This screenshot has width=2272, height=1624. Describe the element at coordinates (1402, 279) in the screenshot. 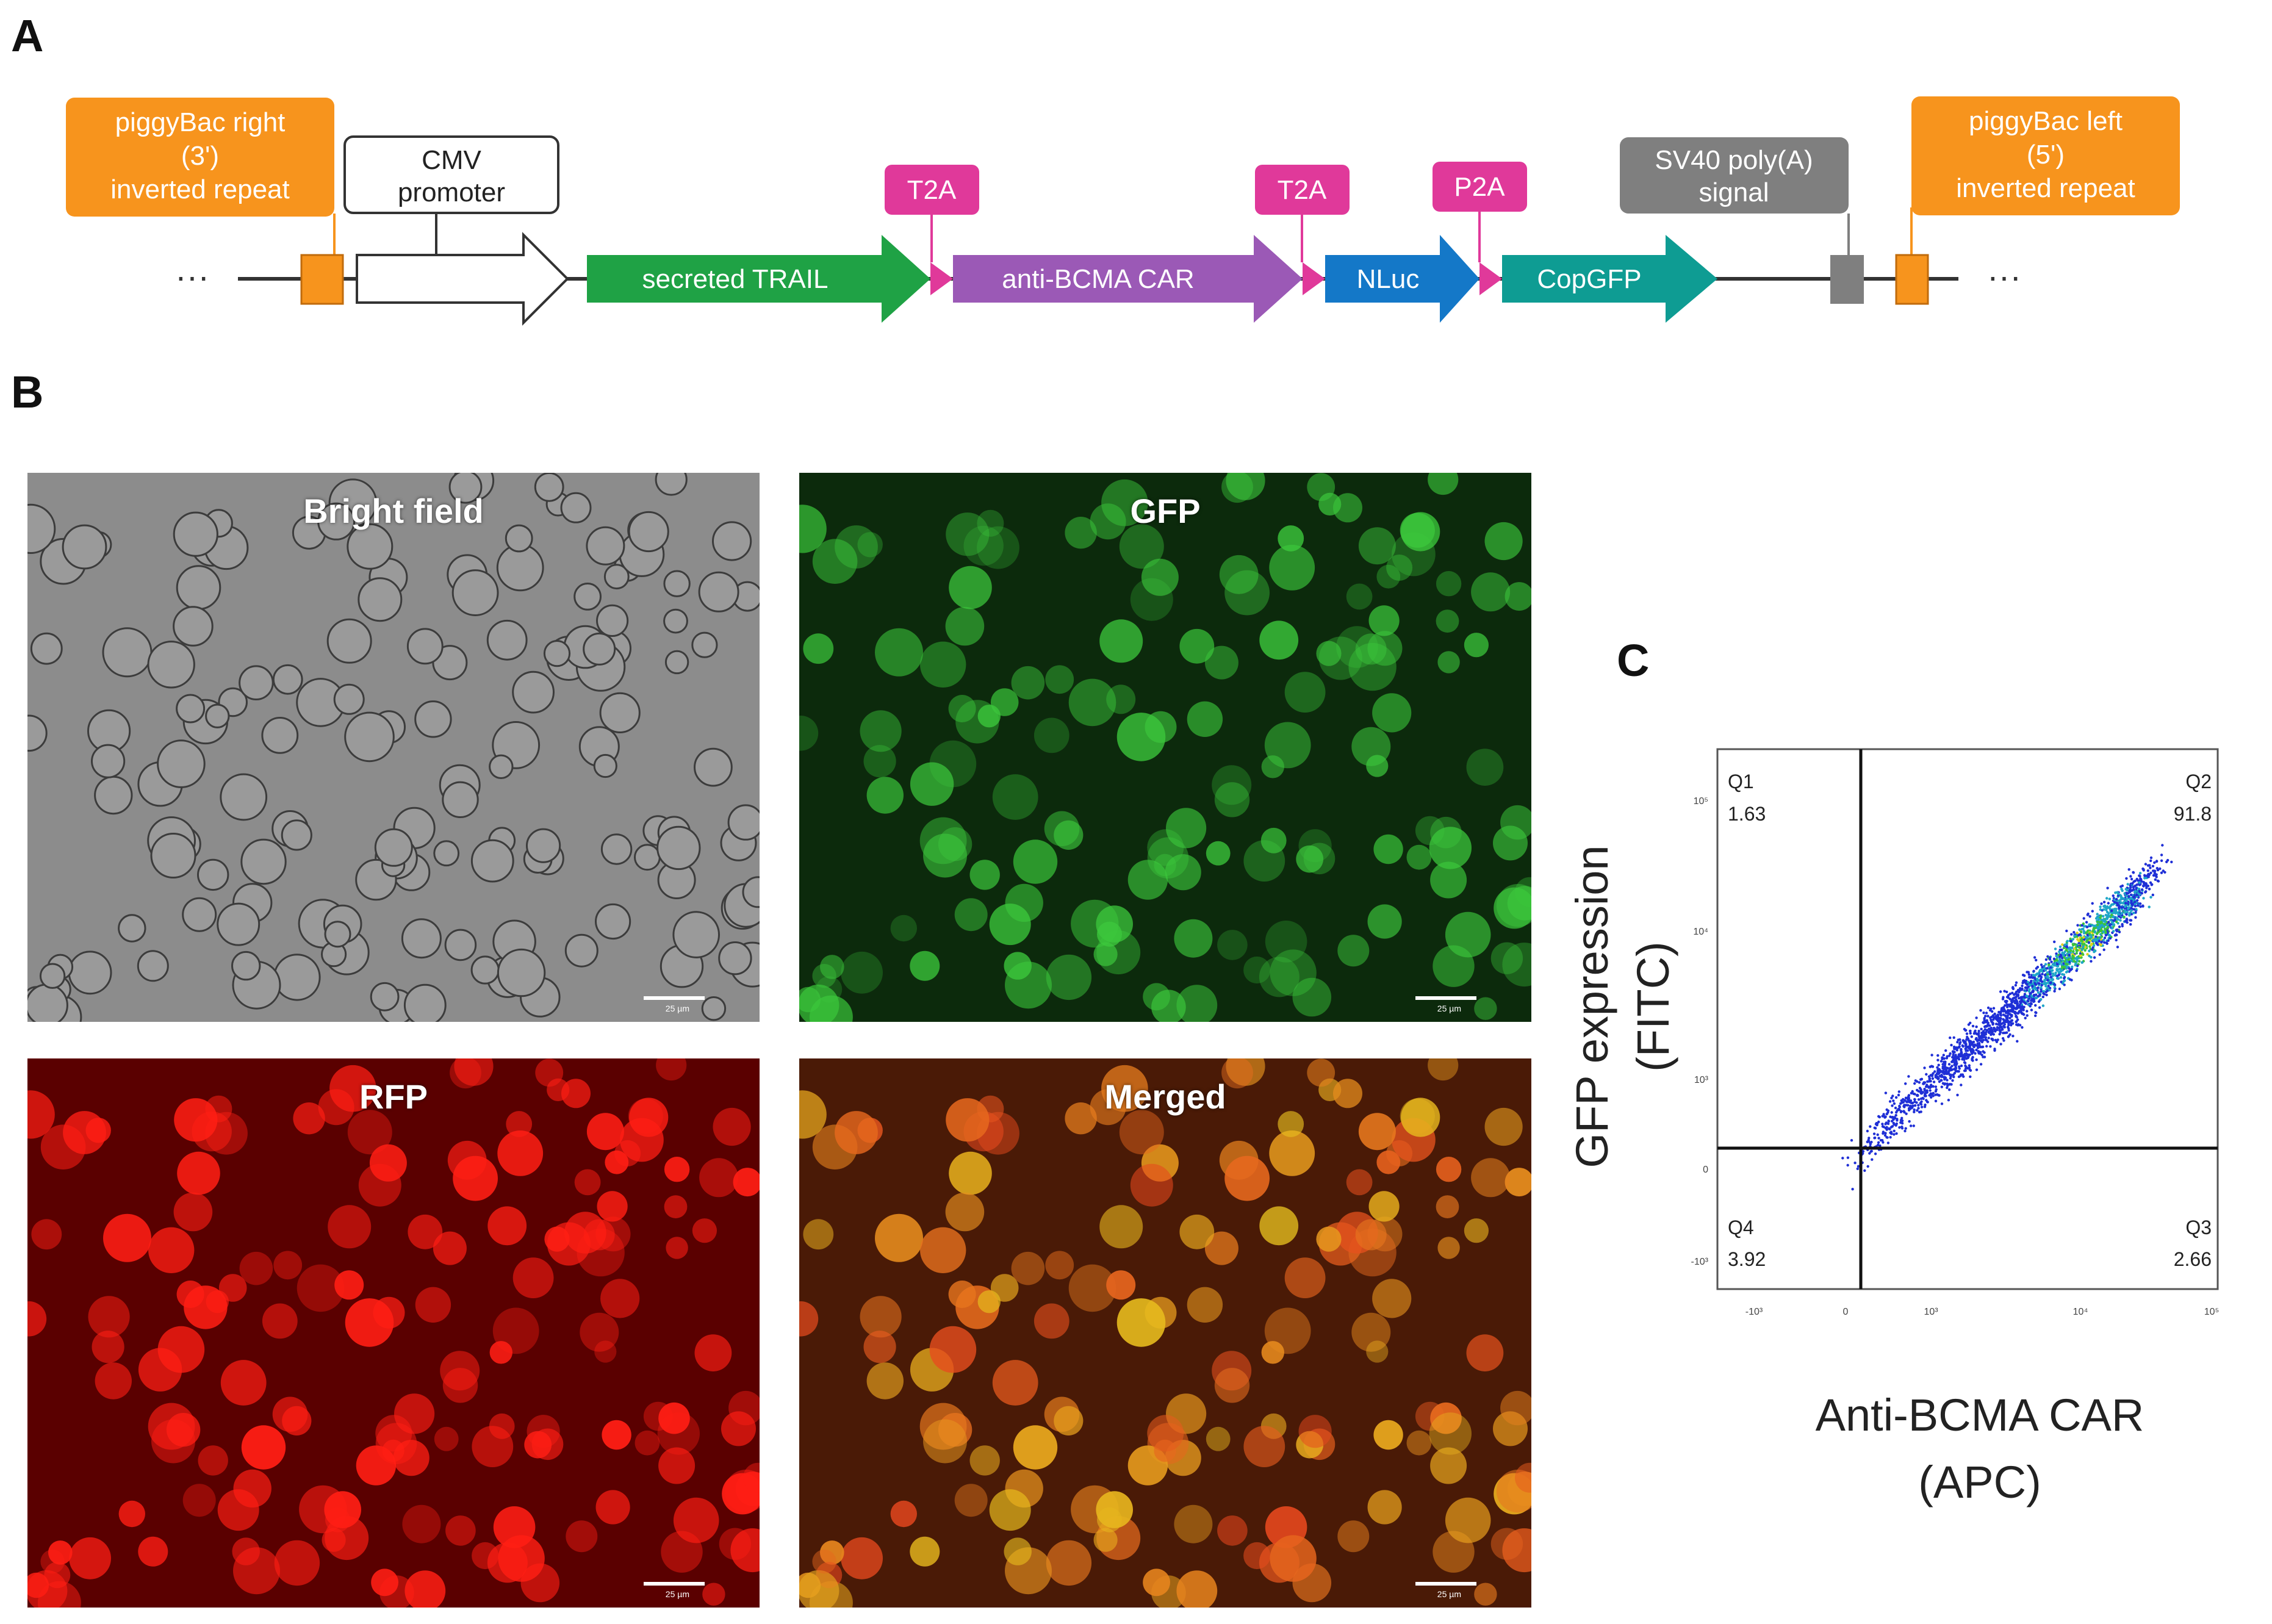

I see `nluc-arrow` at that location.